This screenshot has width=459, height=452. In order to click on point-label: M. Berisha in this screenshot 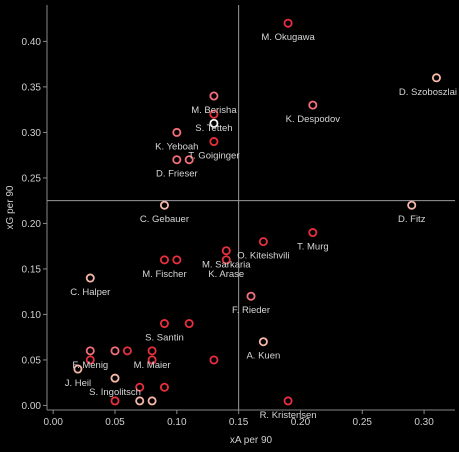, I will do `click(214, 110)`.